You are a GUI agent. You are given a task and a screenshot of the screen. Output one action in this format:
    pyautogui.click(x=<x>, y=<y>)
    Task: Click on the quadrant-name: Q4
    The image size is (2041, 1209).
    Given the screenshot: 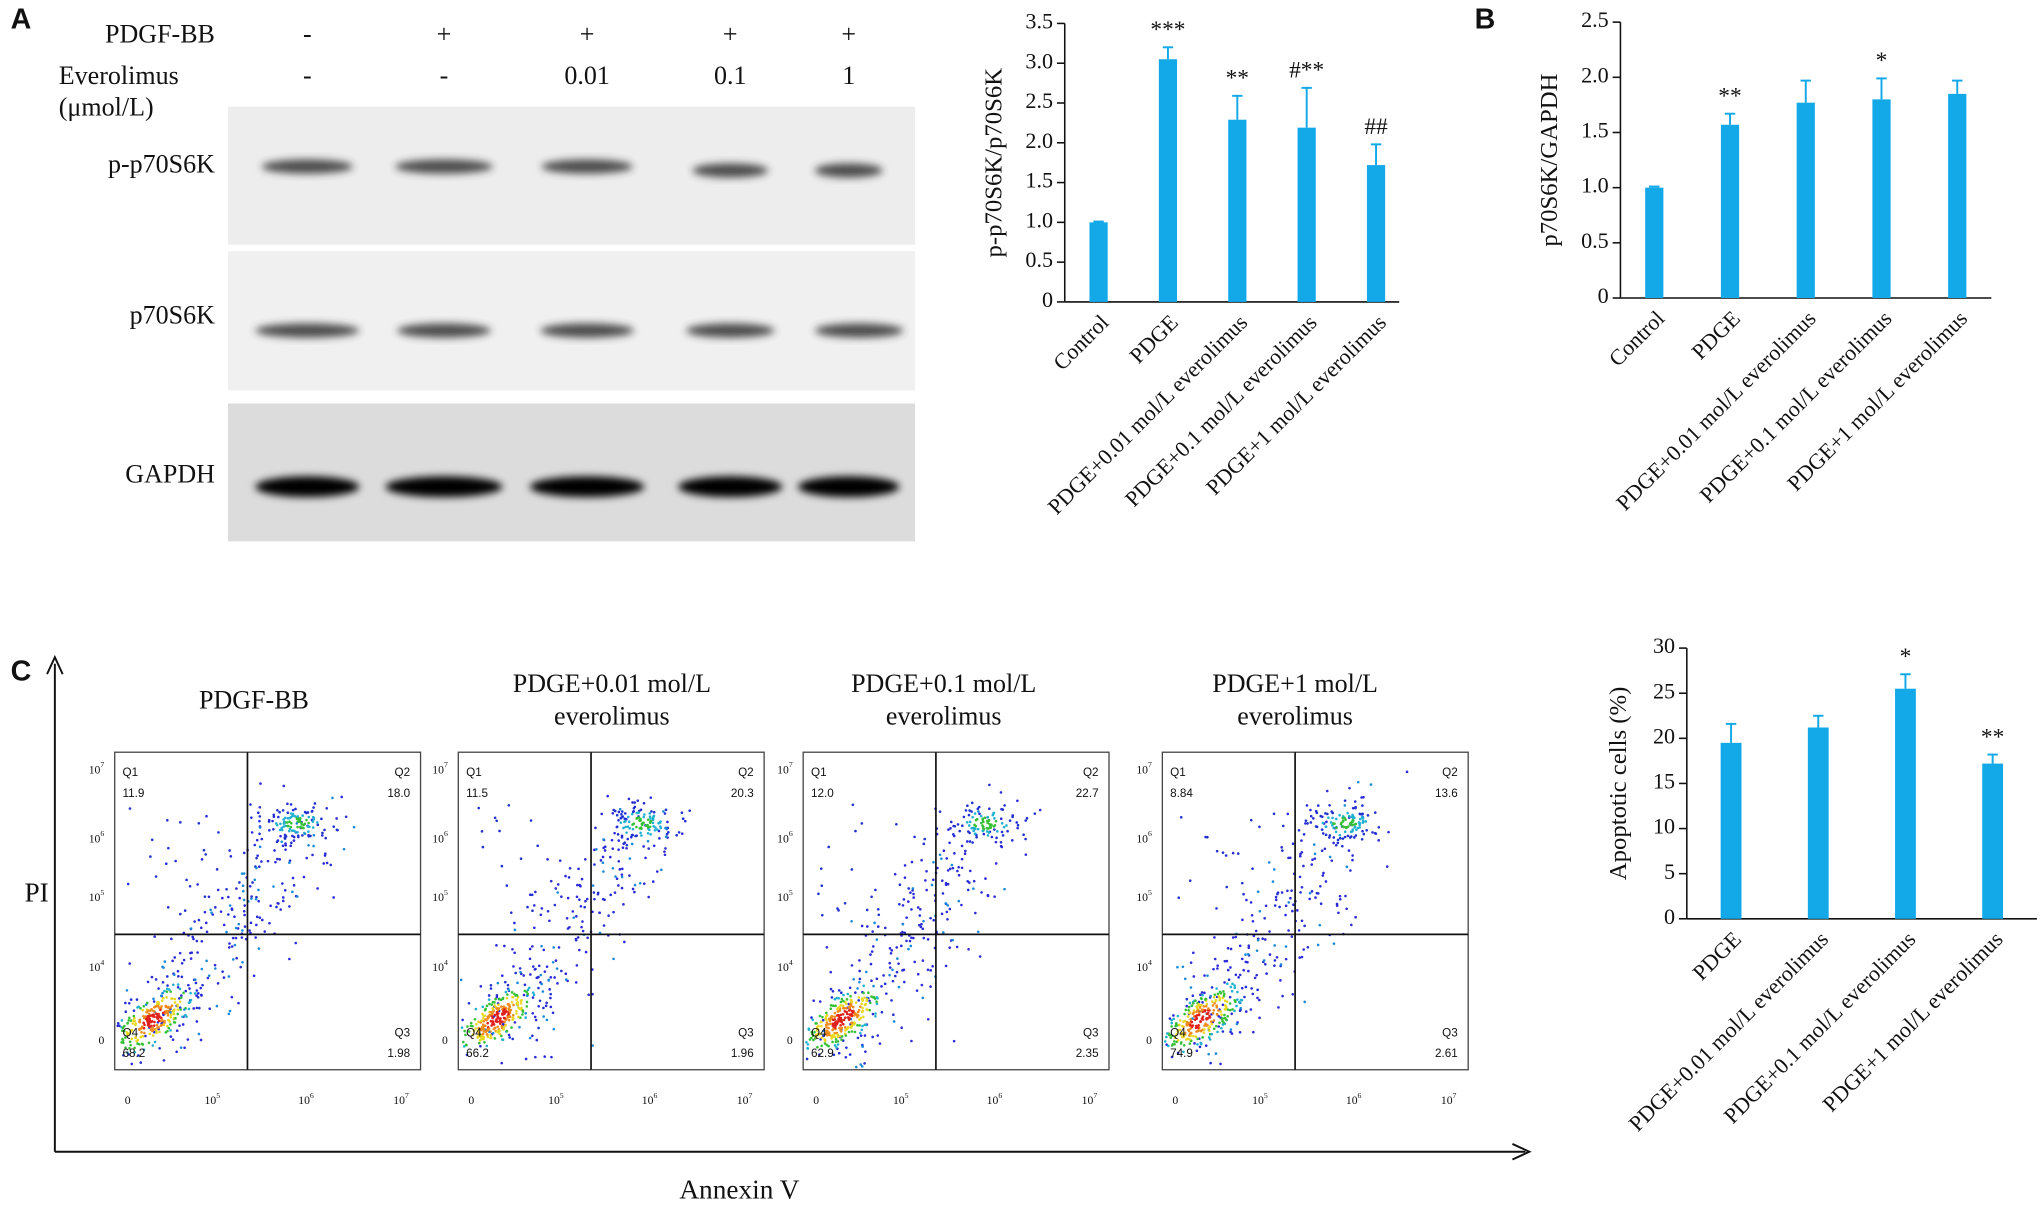 What is the action you would take?
    pyautogui.click(x=131, y=1032)
    